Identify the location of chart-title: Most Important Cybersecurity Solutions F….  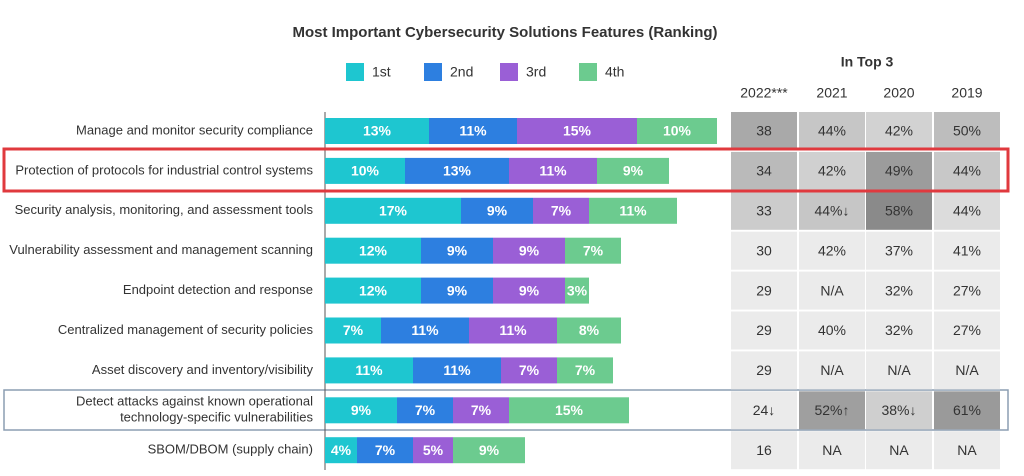
(504, 32).